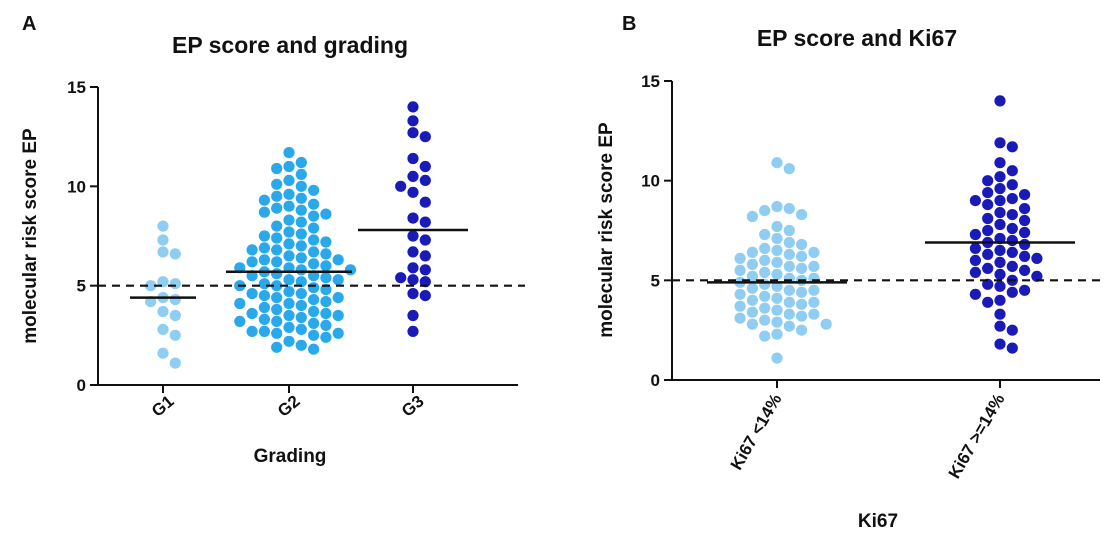  Describe the element at coordinates (29, 24) in the screenshot. I see `panel-a-letter: A` at that location.